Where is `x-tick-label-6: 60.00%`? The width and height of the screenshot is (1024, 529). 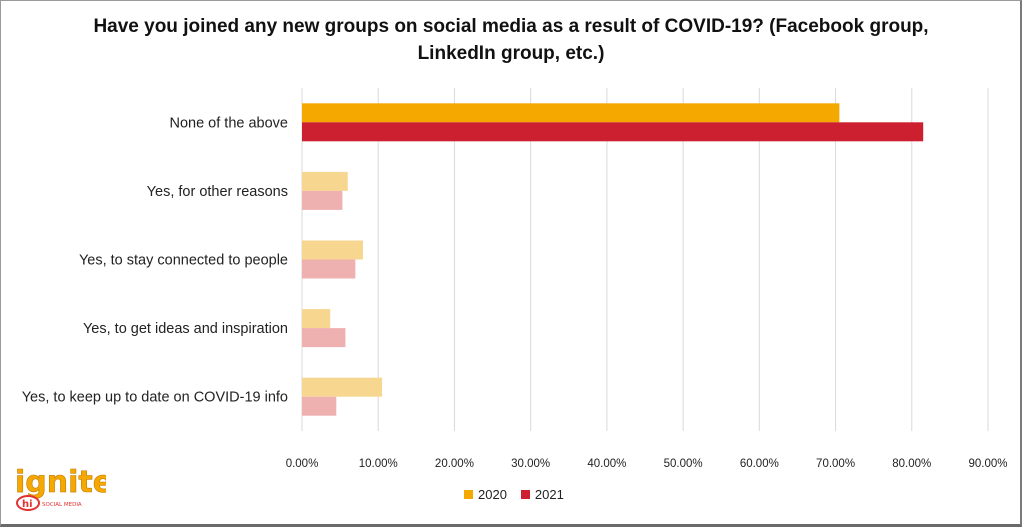 x-tick-label-6: 60.00% is located at coordinates (759, 464).